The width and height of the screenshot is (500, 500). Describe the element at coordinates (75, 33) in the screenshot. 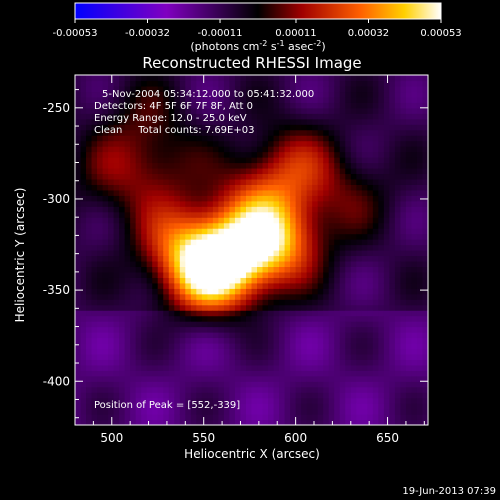

I see `colorbar-tick-label: -0.00053` at that location.